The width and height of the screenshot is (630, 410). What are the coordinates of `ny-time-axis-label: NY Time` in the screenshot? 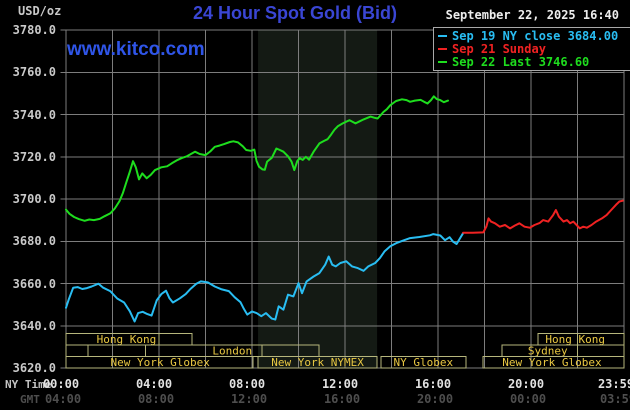 It's located at (28, 384).